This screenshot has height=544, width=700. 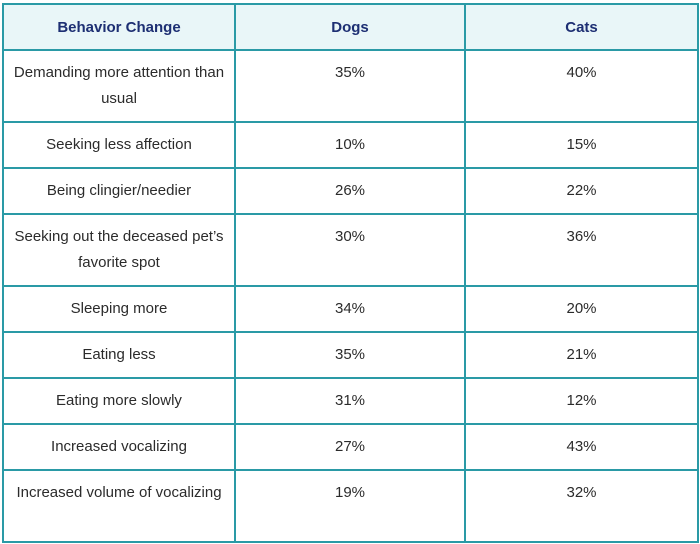 What do you see at coordinates (581, 309) in the screenshot?
I see `cats-cell: 20%` at bounding box center [581, 309].